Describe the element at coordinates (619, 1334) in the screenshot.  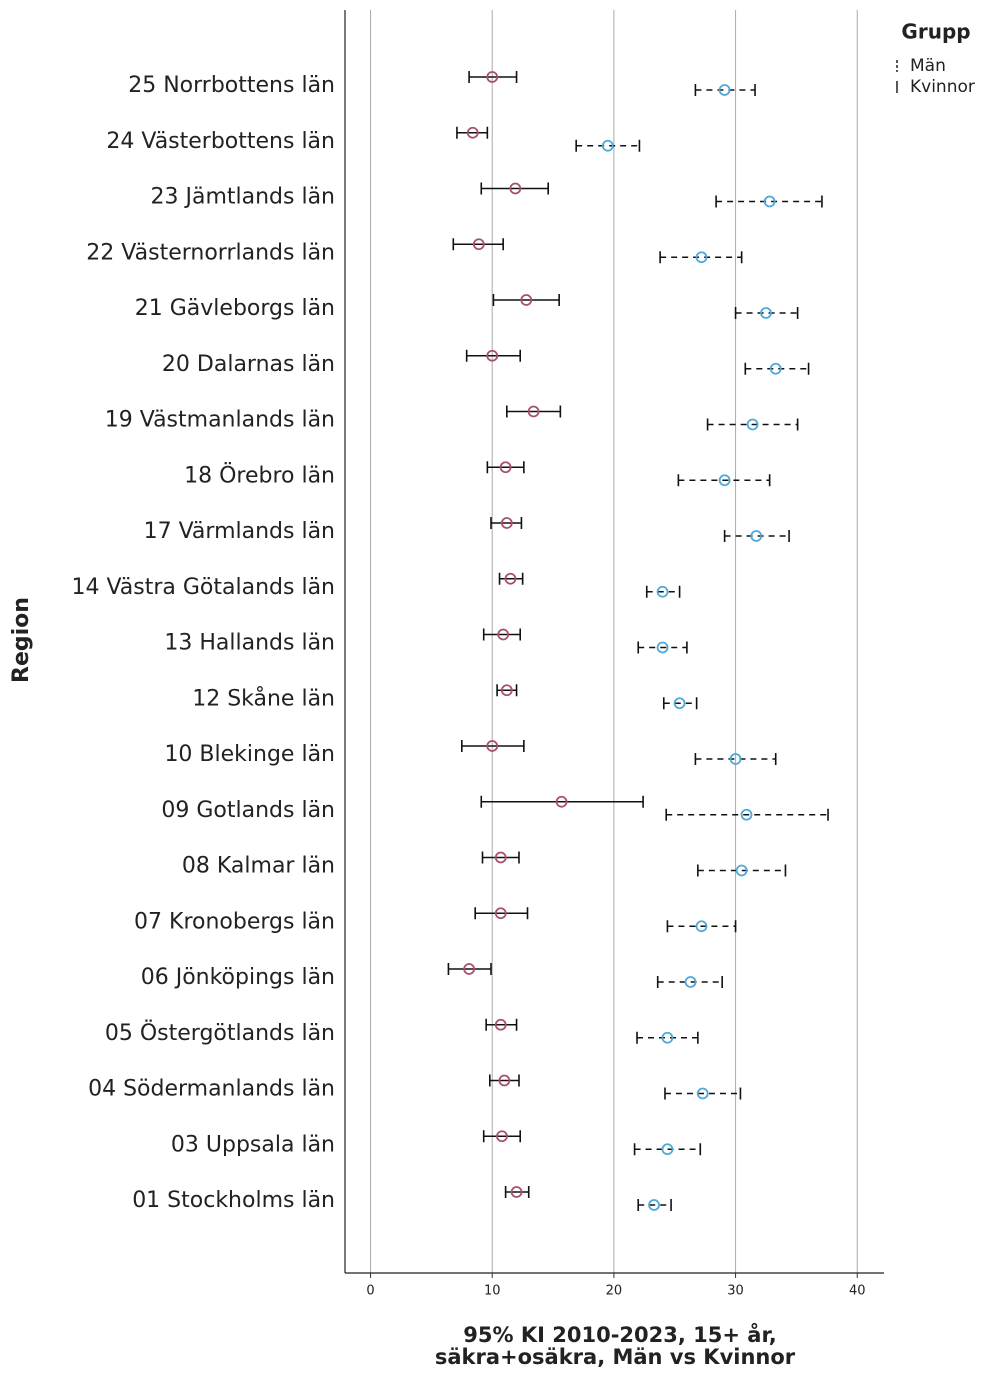
I see `x-axis-title: 95% KI 2010-2023, 15+ år,` at that location.